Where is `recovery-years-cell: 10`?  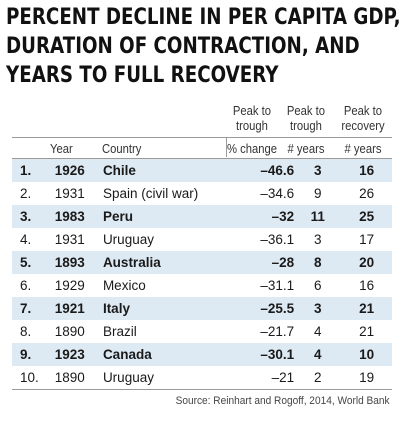 recovery-years-cell: 10 is located at coordinates (366, 354).